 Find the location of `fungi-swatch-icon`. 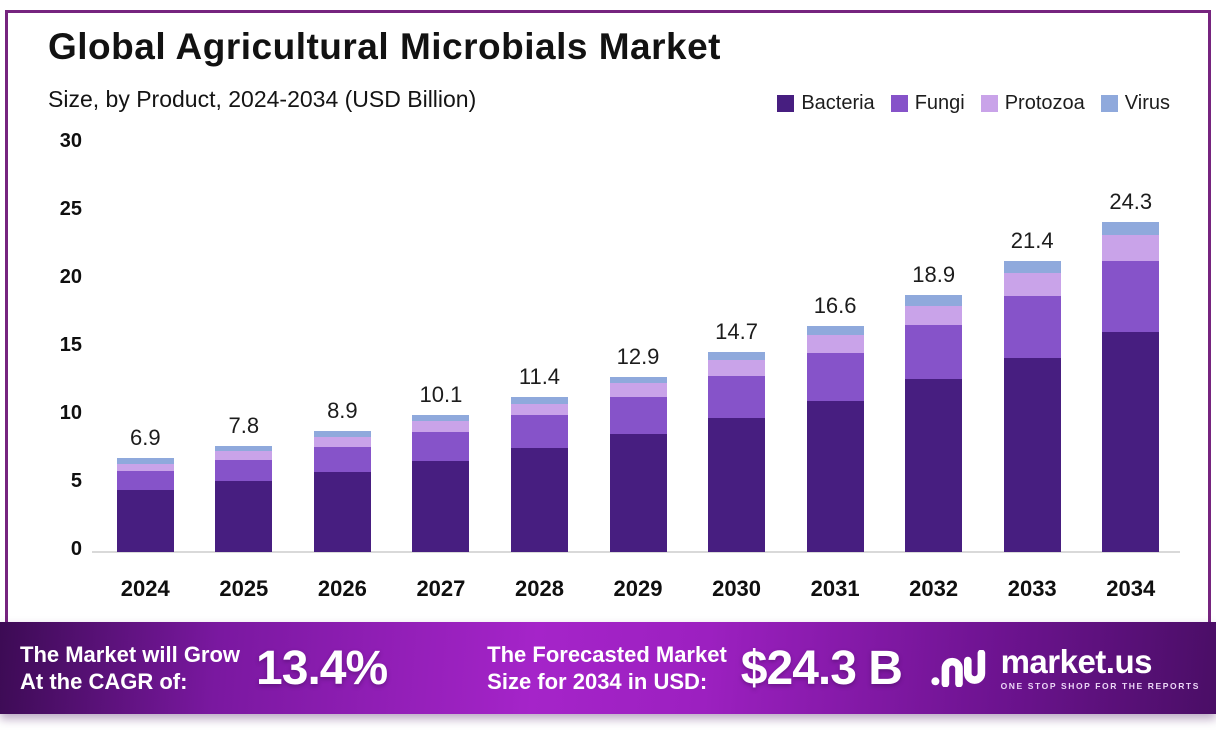

fungi-swatch-icon is located at coordinates (899, 103).